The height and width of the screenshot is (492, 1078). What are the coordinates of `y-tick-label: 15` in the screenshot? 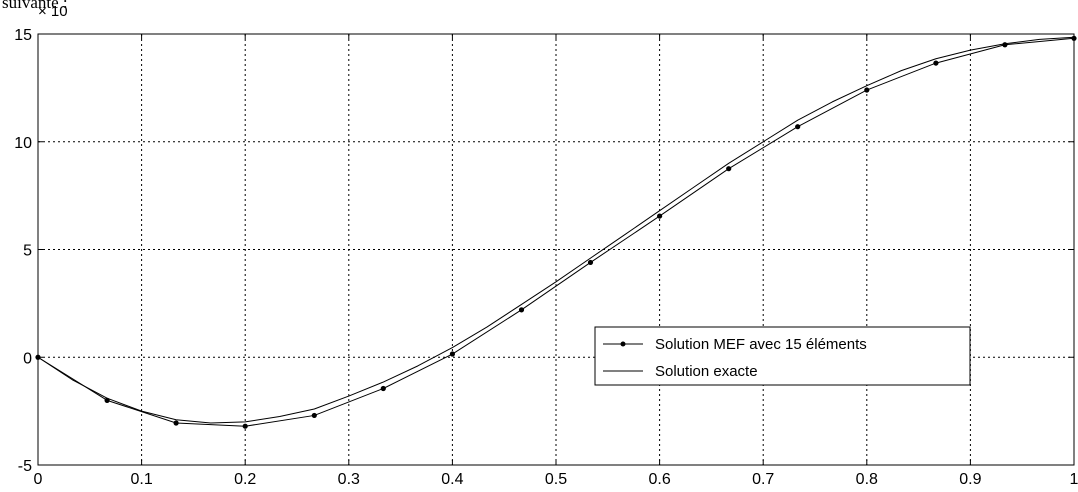 It's located at (23, 35).